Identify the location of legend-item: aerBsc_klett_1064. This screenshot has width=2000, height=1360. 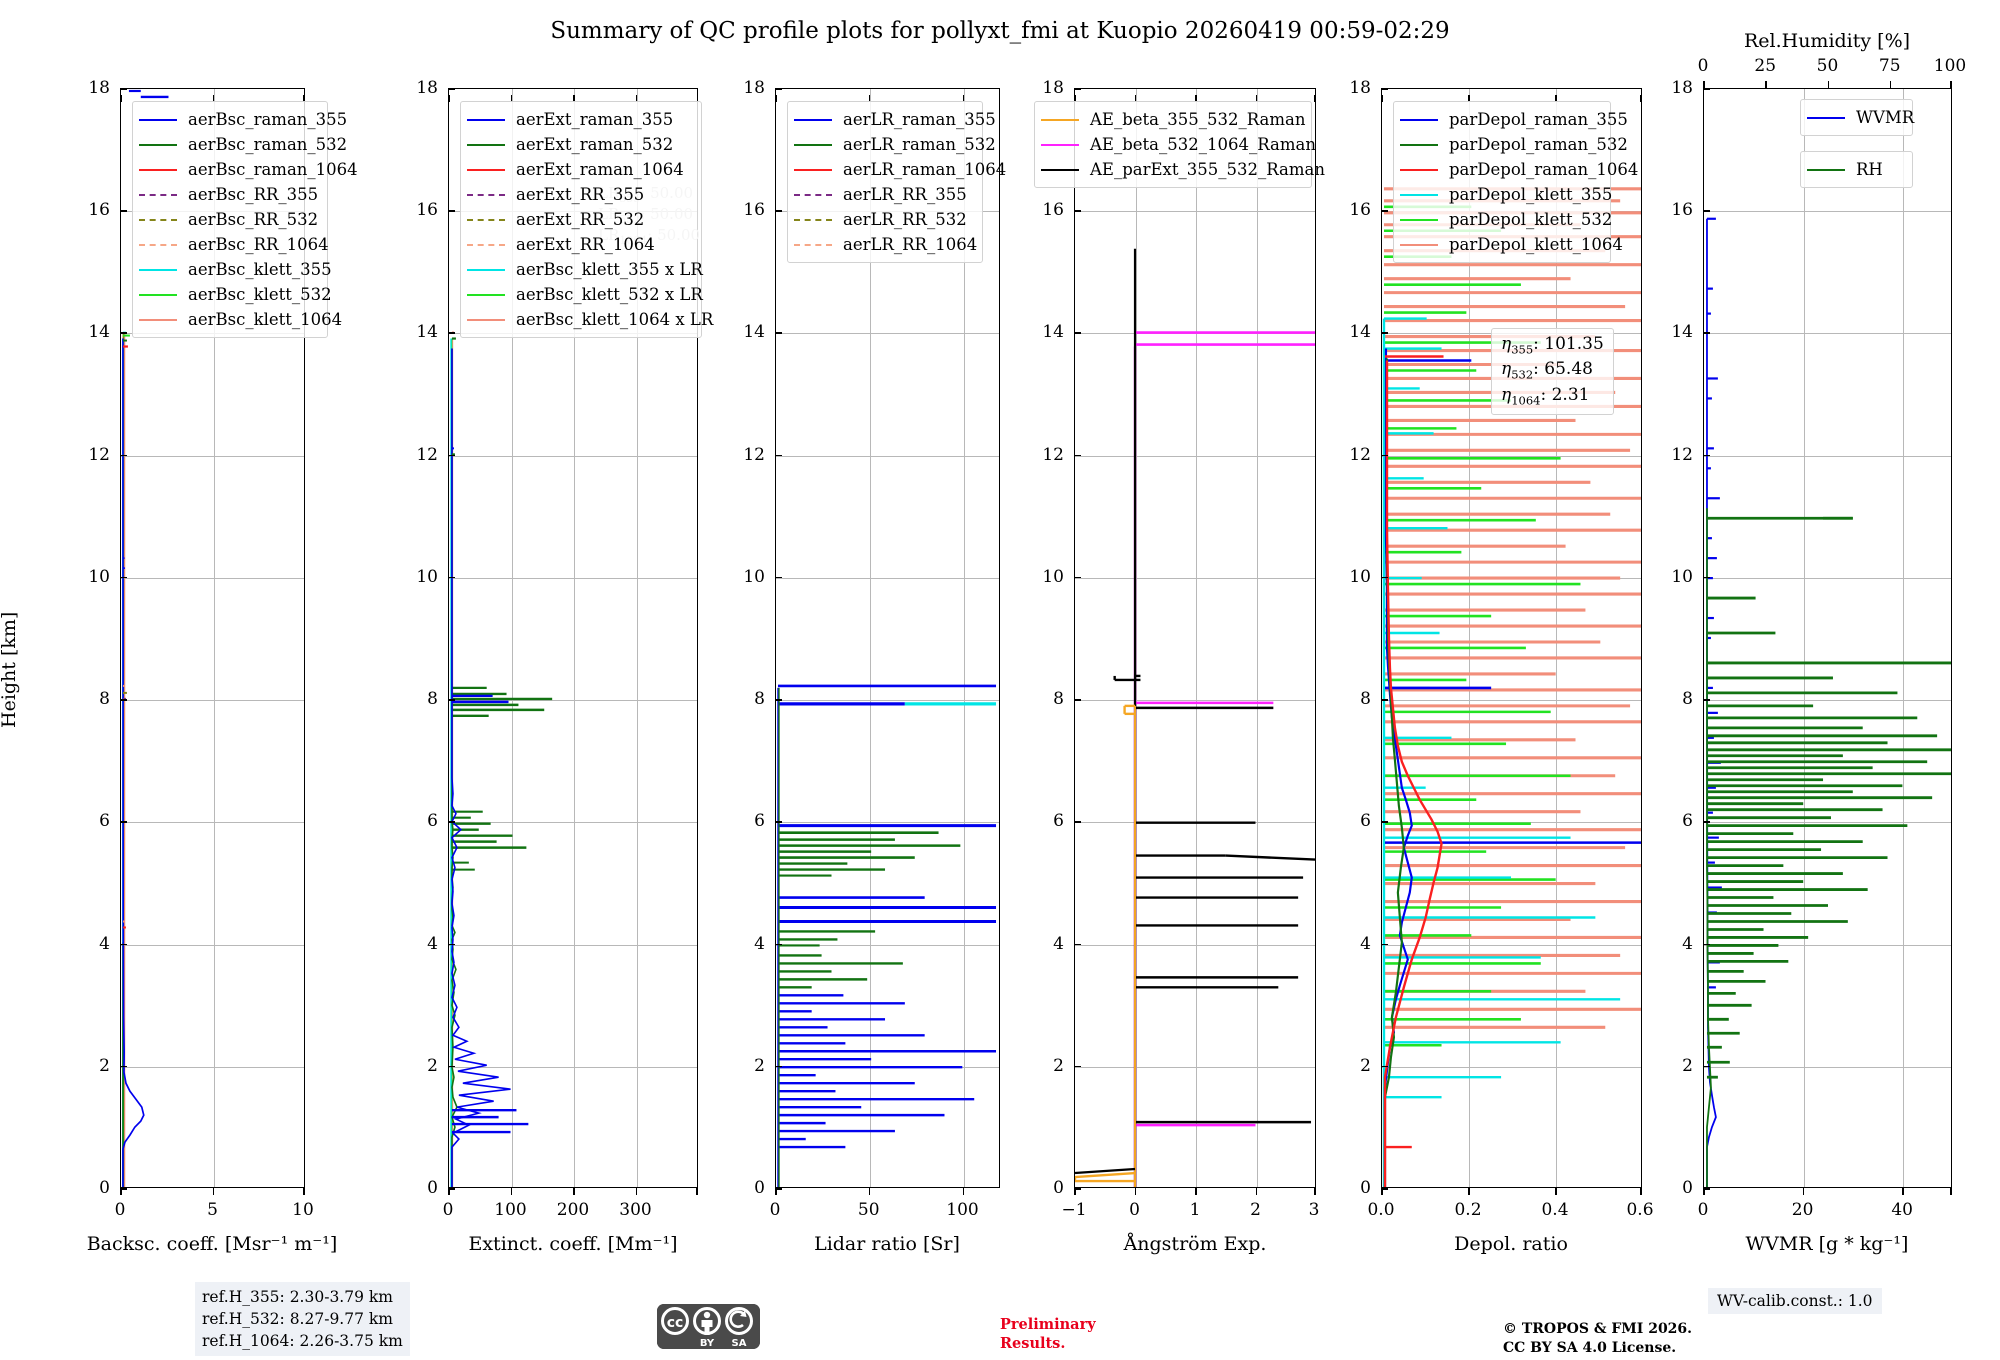
(240, 319).